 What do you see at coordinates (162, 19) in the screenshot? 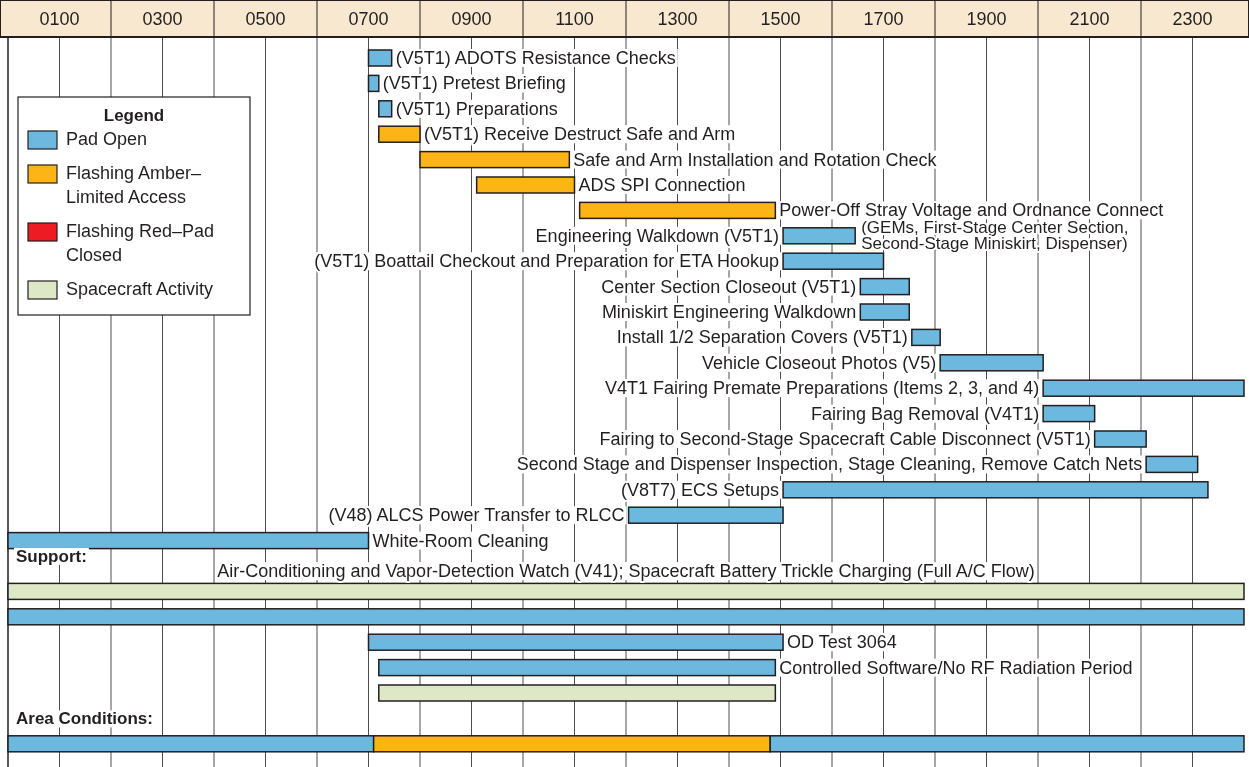
I see `x-tick-label: 0300` at bounding box center [162, 19].